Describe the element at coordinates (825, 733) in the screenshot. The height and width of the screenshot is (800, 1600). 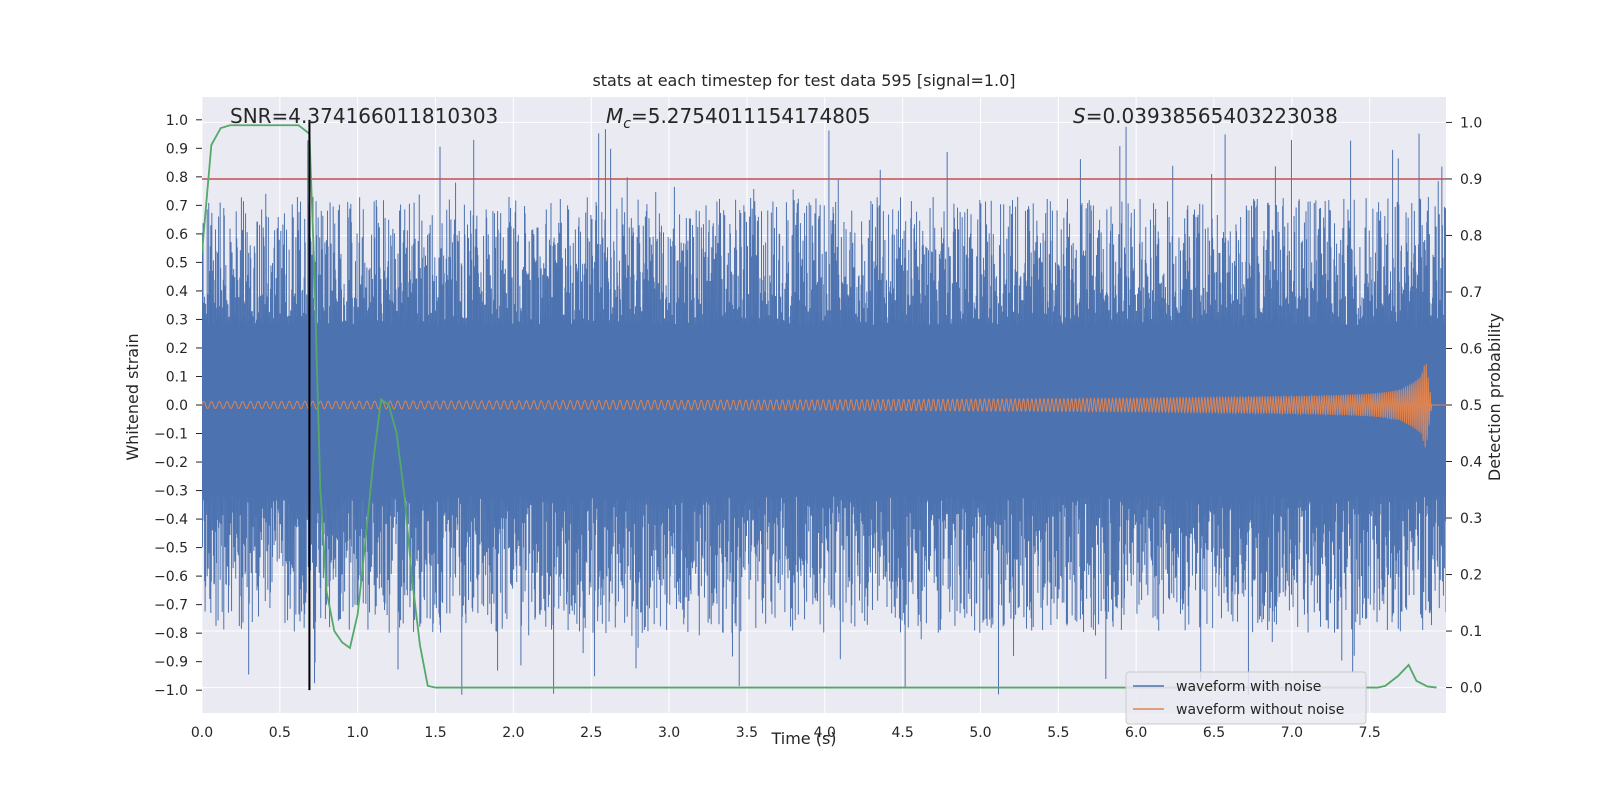
I see `x-tick-label: 4.0` at that location.